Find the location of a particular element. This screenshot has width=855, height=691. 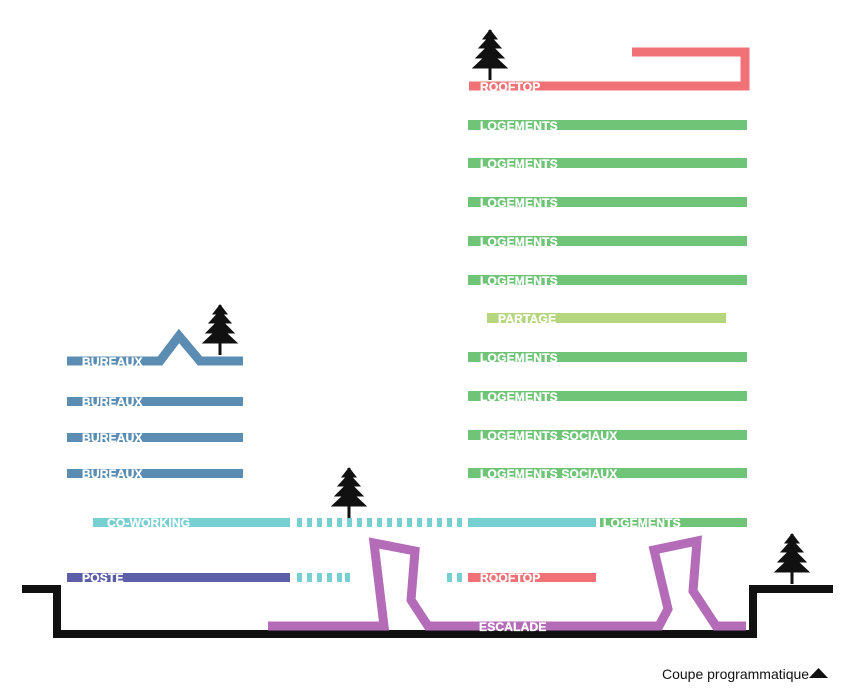

label-coworking: CO-WORKING is located at coordinates (148, 523).